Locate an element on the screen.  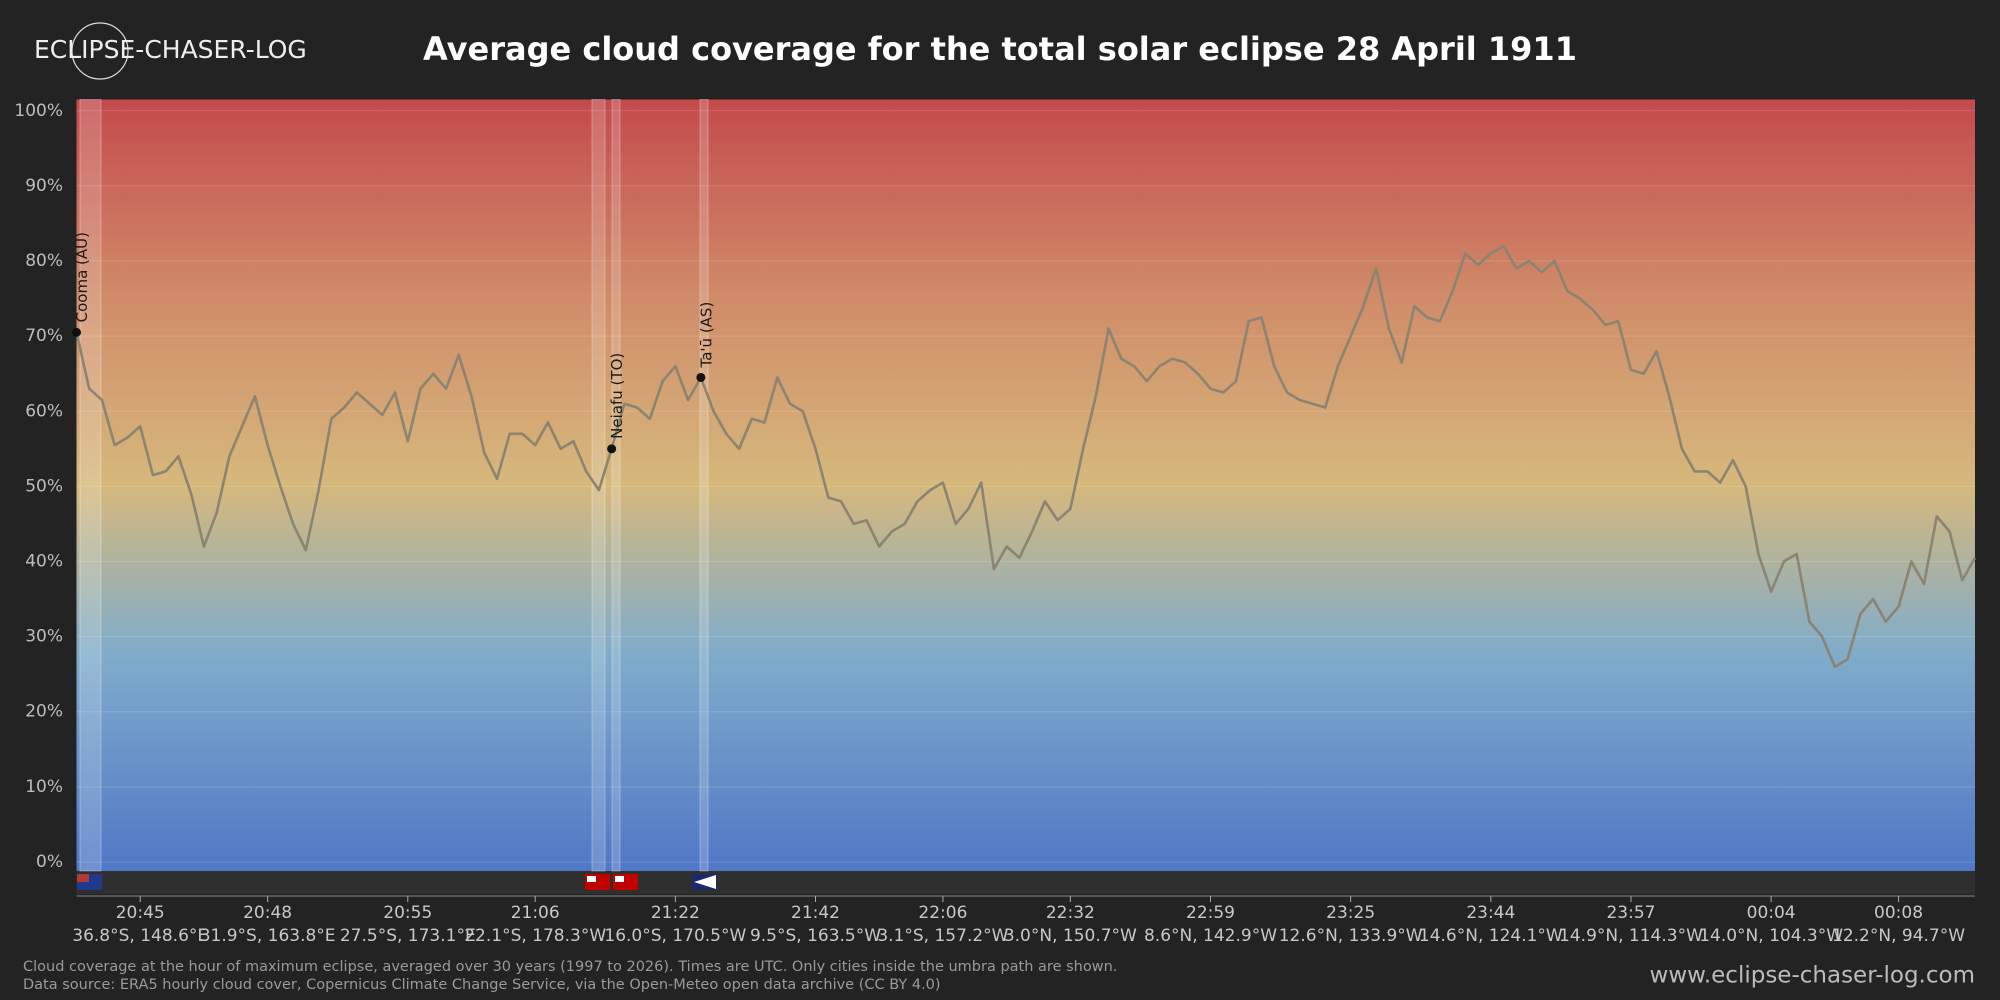
y-tick-label: 100% is located at coordinates (38, 111).